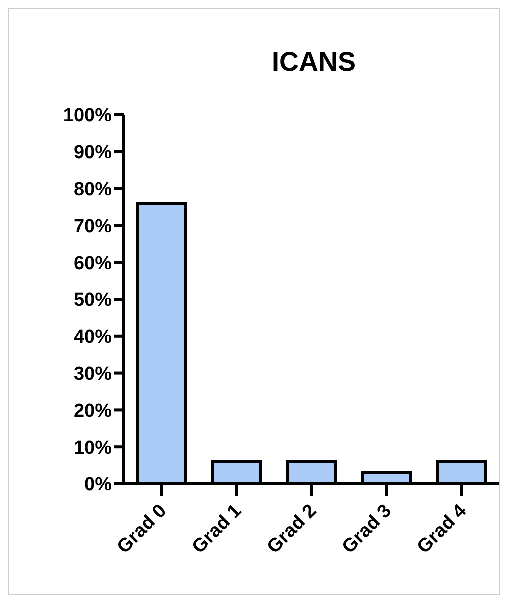  Describe the element at coordinates (93, 263) in the screenshot. I see `y-tick-label: 60%` at that location.